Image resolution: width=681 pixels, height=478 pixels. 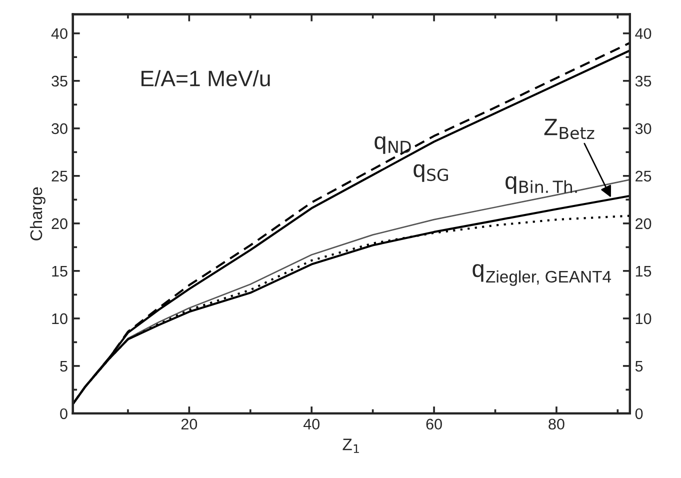 What do you see at coordinates (350, 445) in the screenshot?
I see `x-axis-title: Z$_{1}$` at bounding box center [350, 445].